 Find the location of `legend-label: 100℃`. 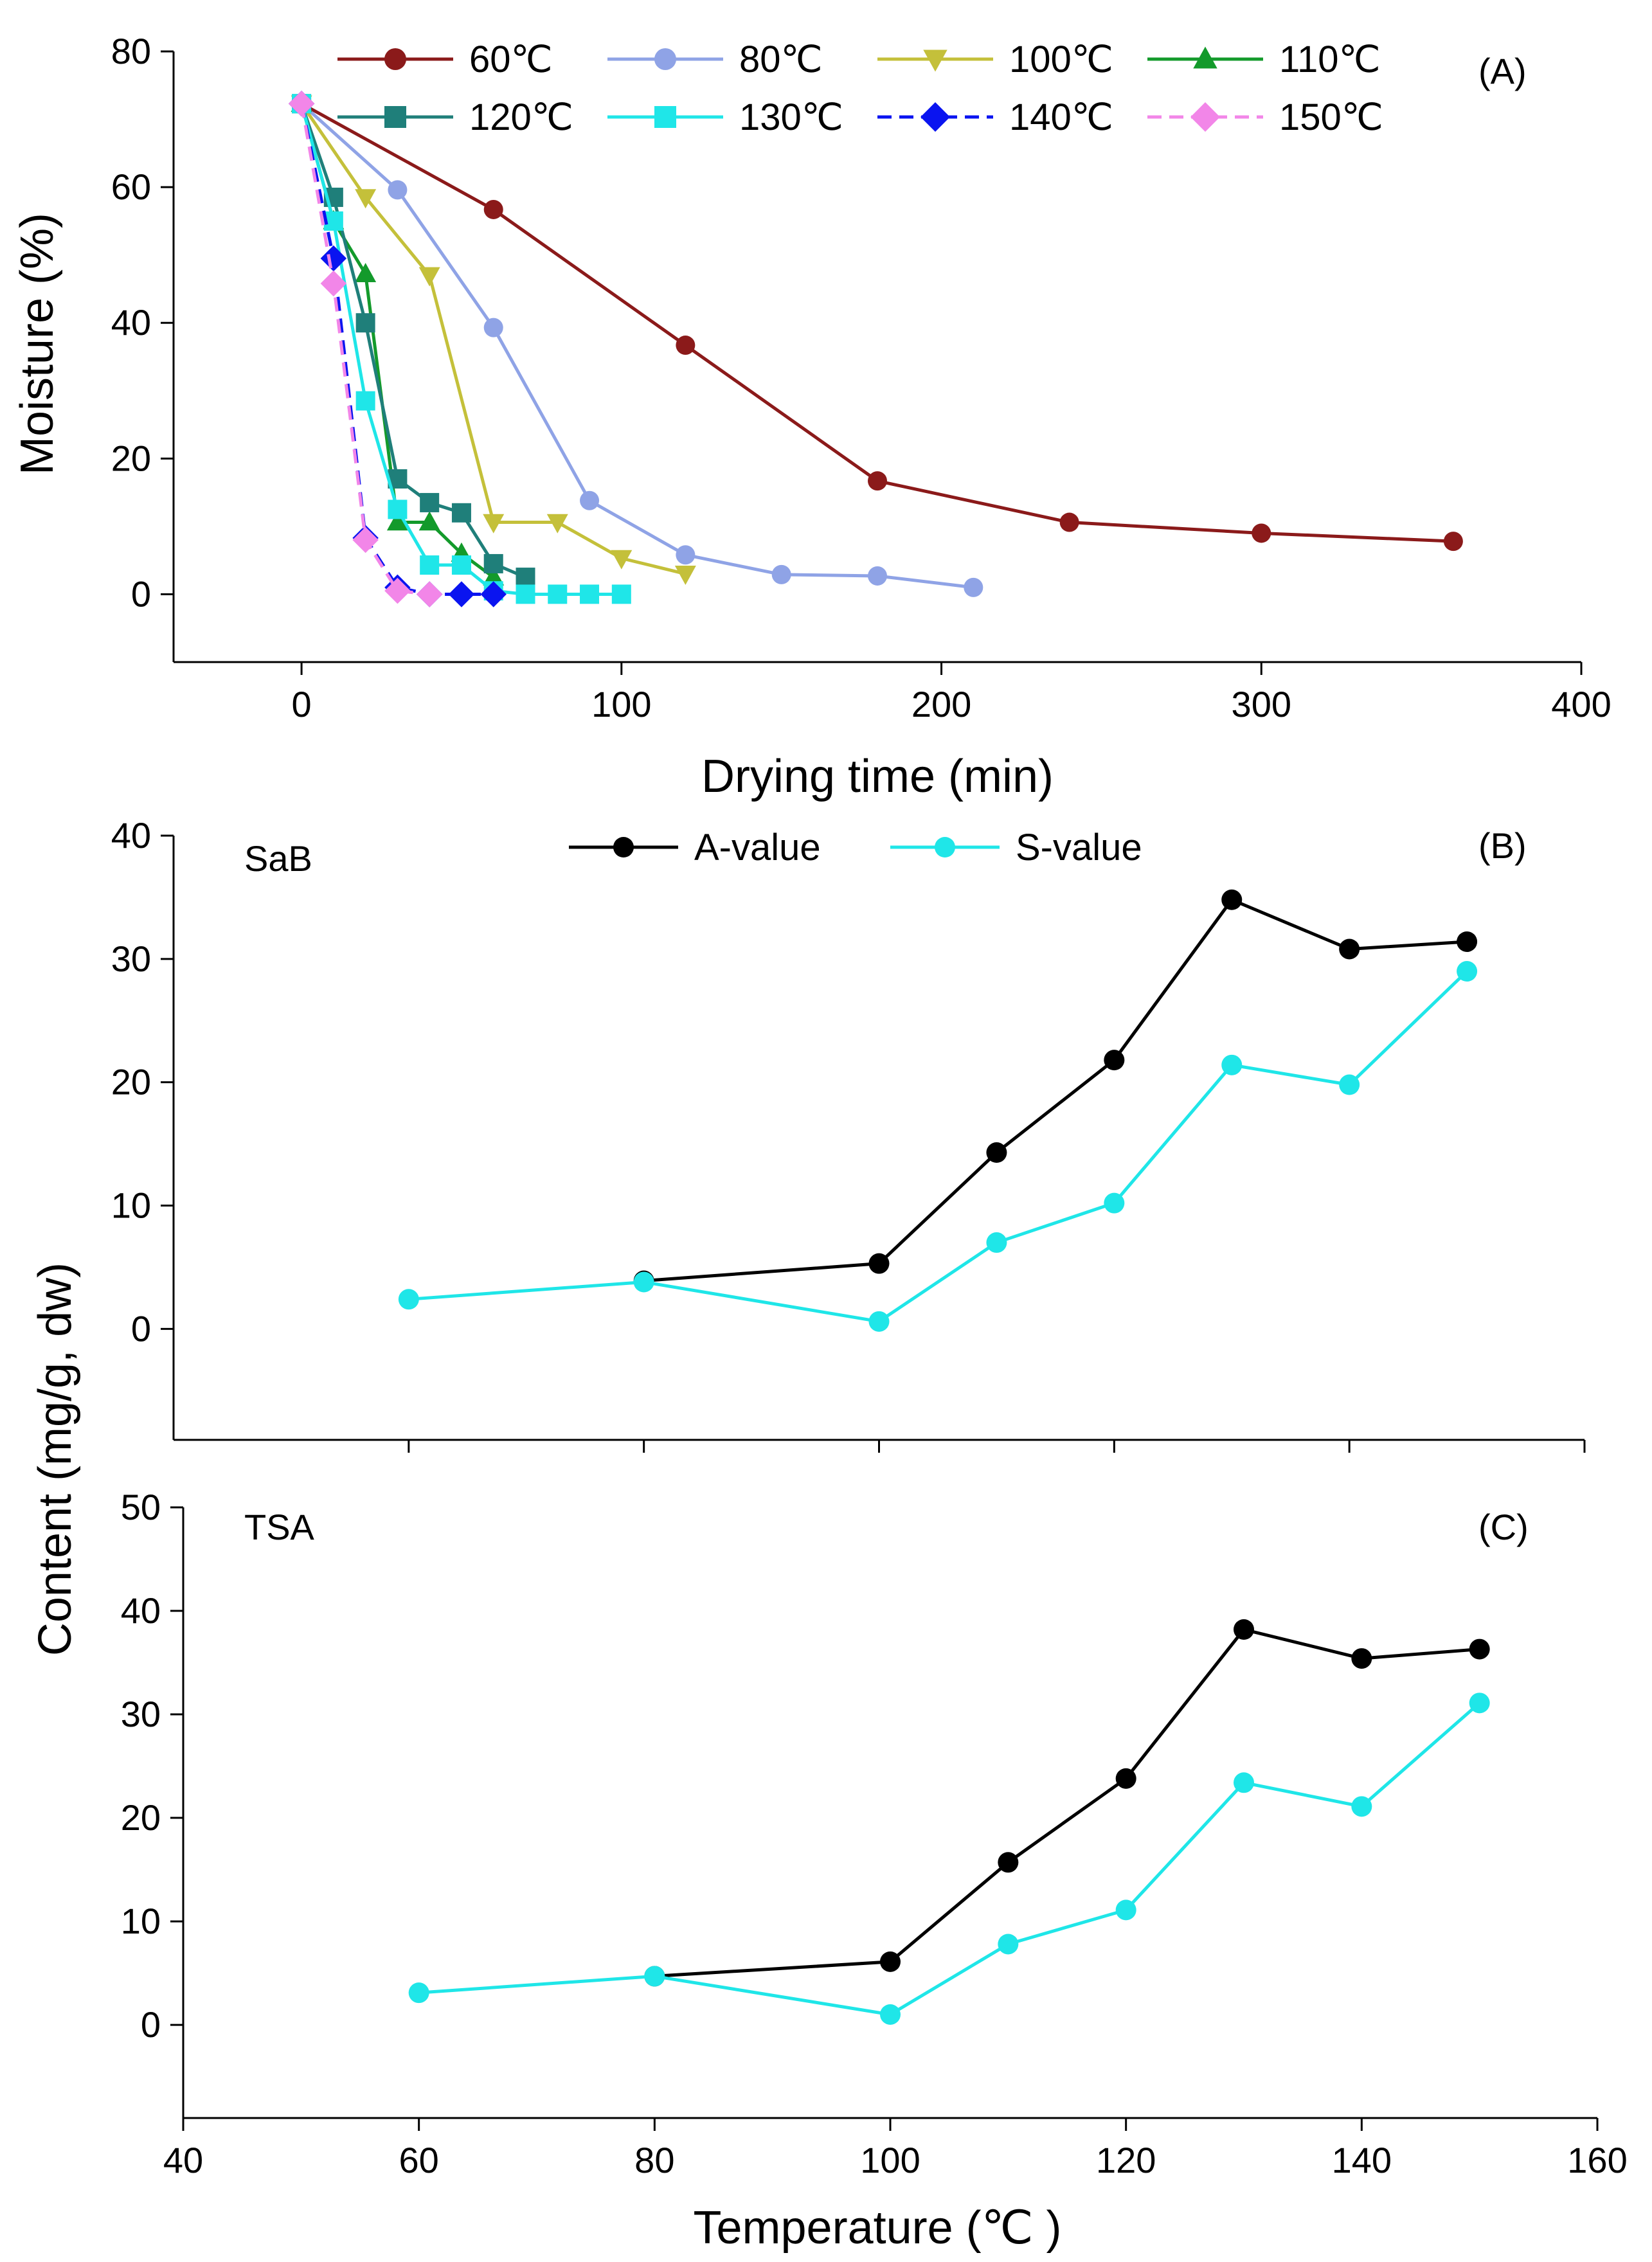

legend-label: 100℃ is located at coordinates (1061, 59).